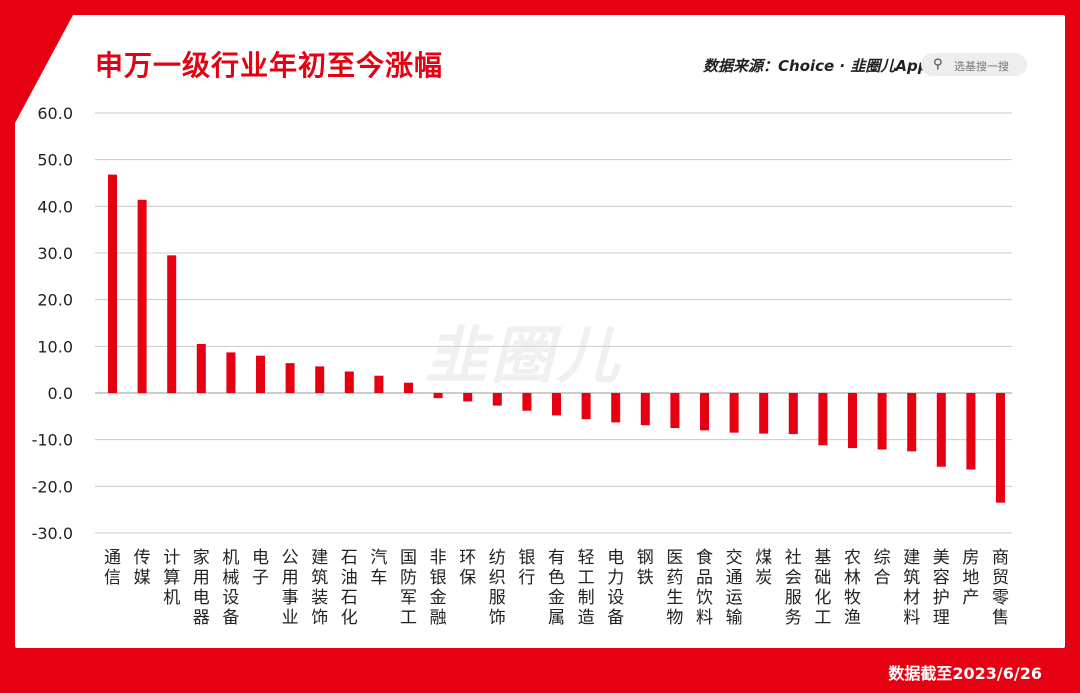  I want to click on category-label: 牧, so click(852, 598).